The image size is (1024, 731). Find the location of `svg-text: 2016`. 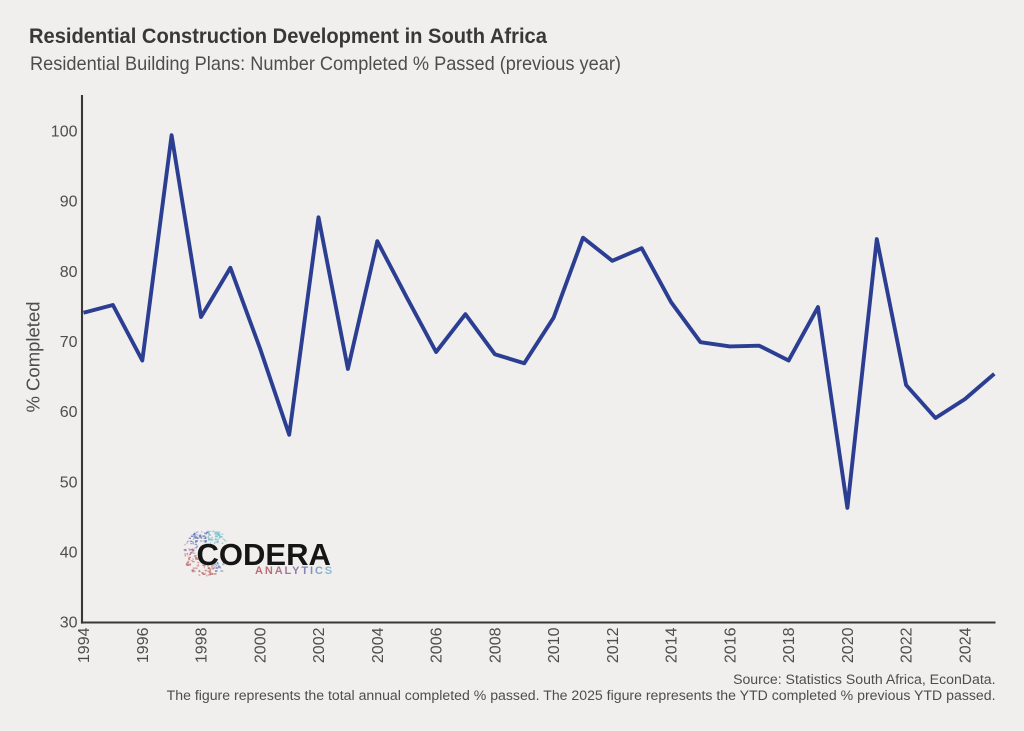

svg-text: 2016 is located at coordinates (730, 645).